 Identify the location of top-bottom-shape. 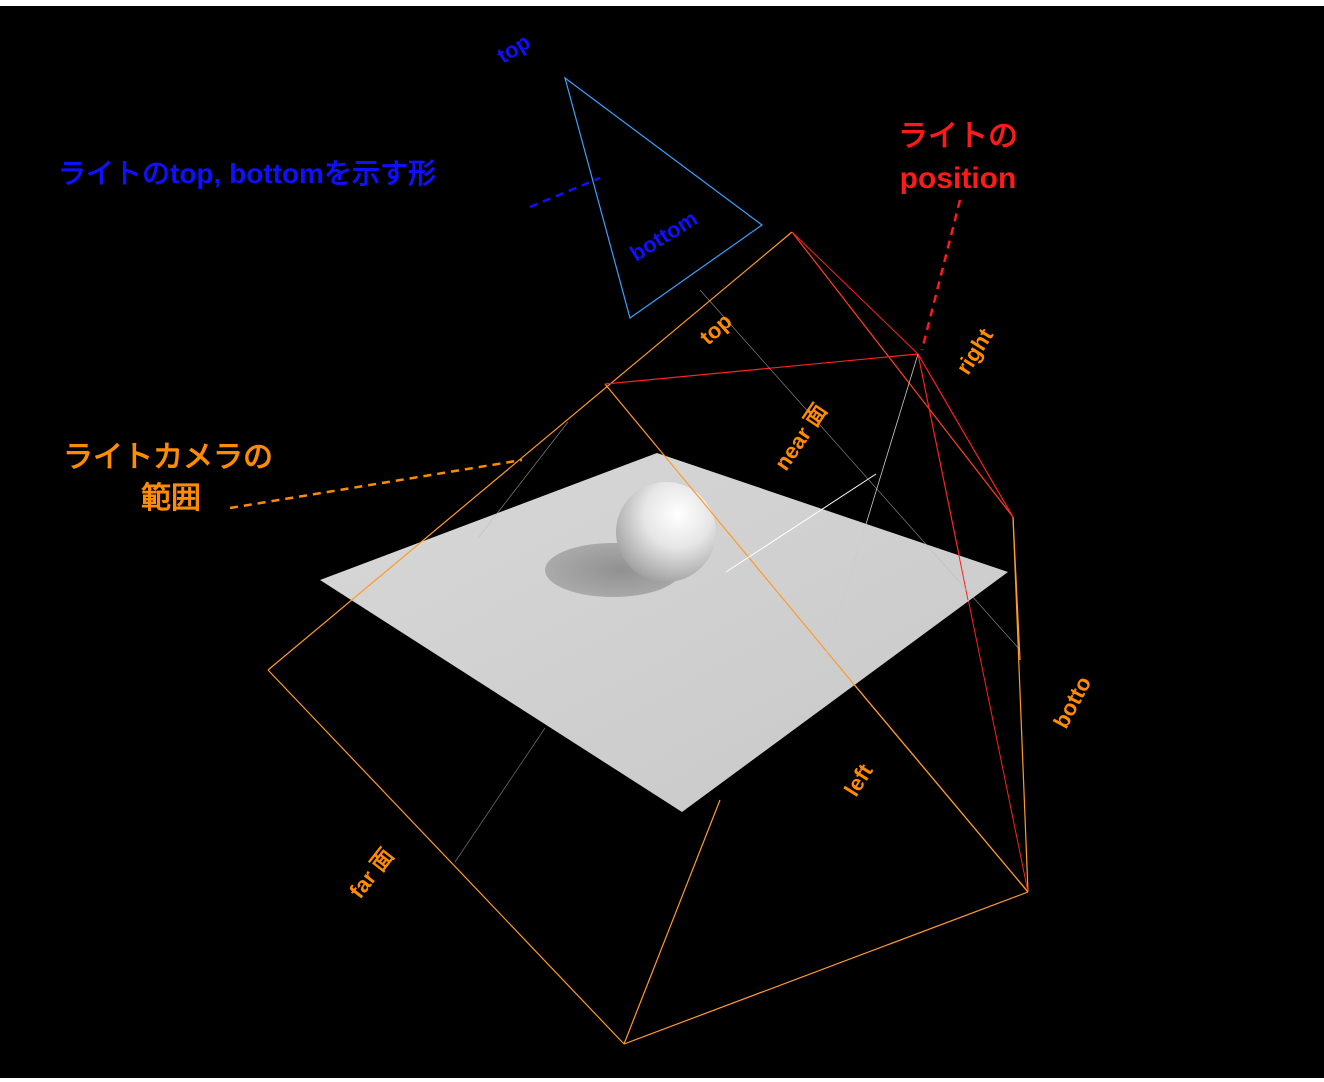
(663, 197).